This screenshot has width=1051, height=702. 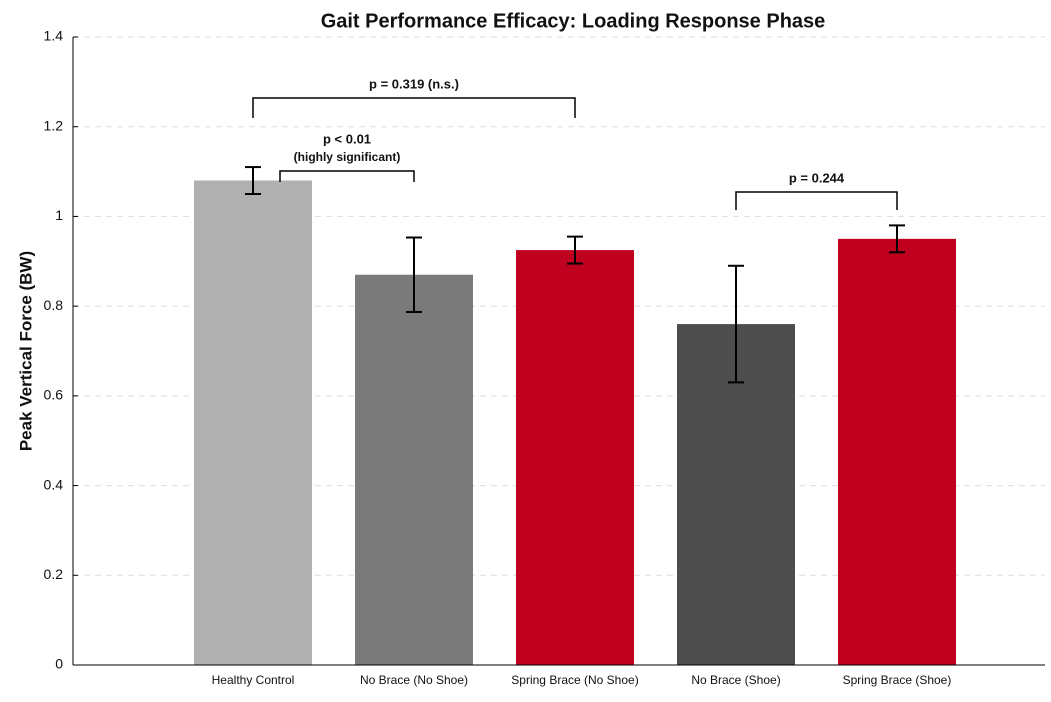 I want to click on y-axis-label: Peak Vertical Force (BW), so click(x=25, y=351).